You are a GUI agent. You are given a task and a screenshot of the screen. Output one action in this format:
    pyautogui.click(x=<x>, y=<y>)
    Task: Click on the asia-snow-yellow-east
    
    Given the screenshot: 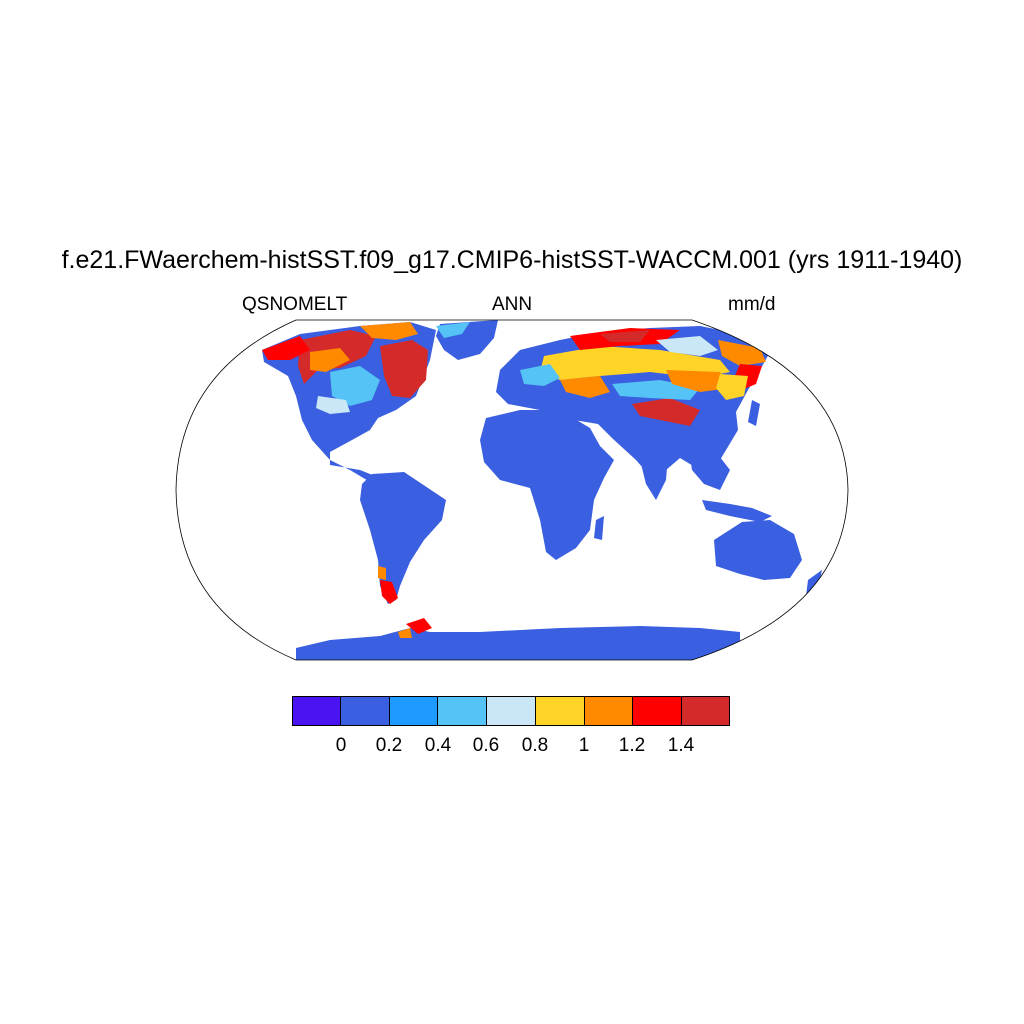 What is the action you would take?
    pyautogui.click(x=732, y=387)
    